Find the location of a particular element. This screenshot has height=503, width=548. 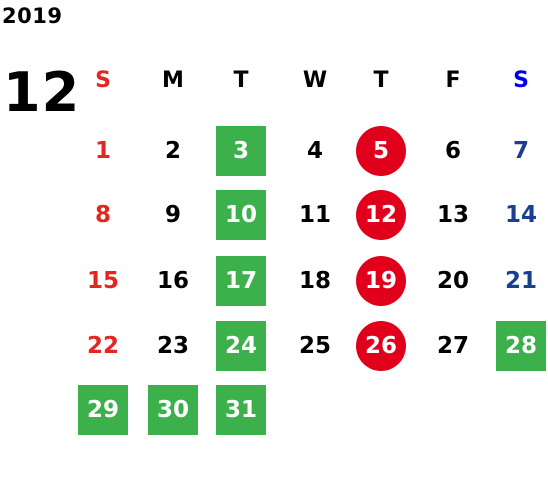

calendar-day-20: 20 is located at coordinates (452, 281).